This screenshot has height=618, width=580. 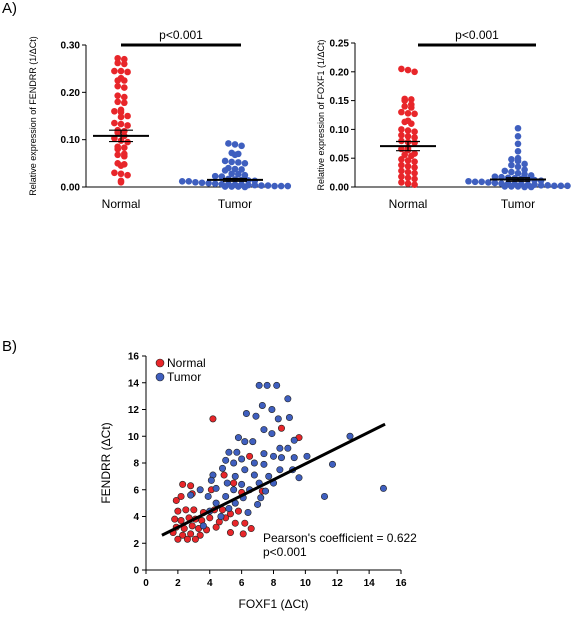 I want to click on y-tick-label: 6, so click(x=136, y=490).